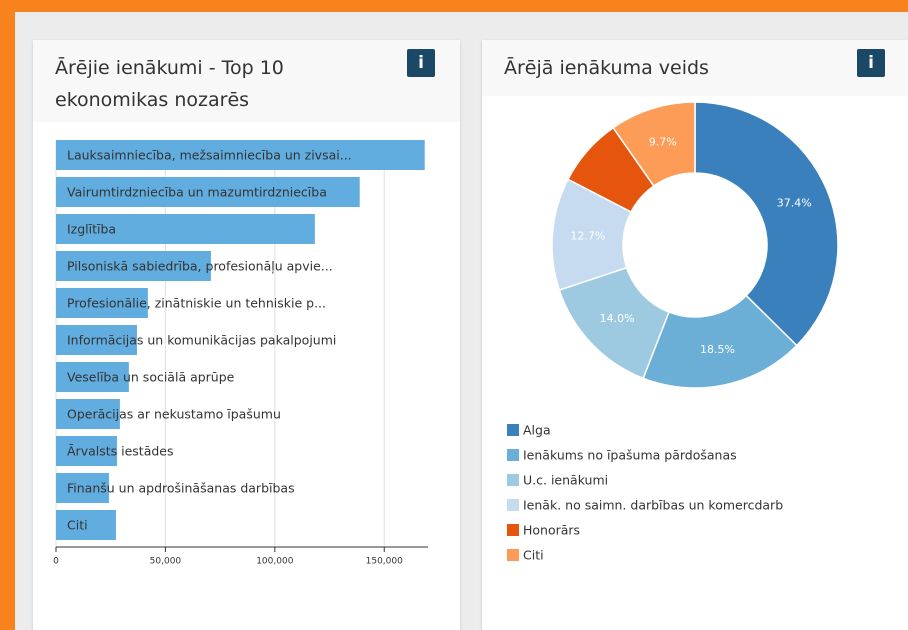 Image resolution: width=908 pixels, height=630 pixels. I want to click on x-tick-label: 100,000, so click(274, 562).